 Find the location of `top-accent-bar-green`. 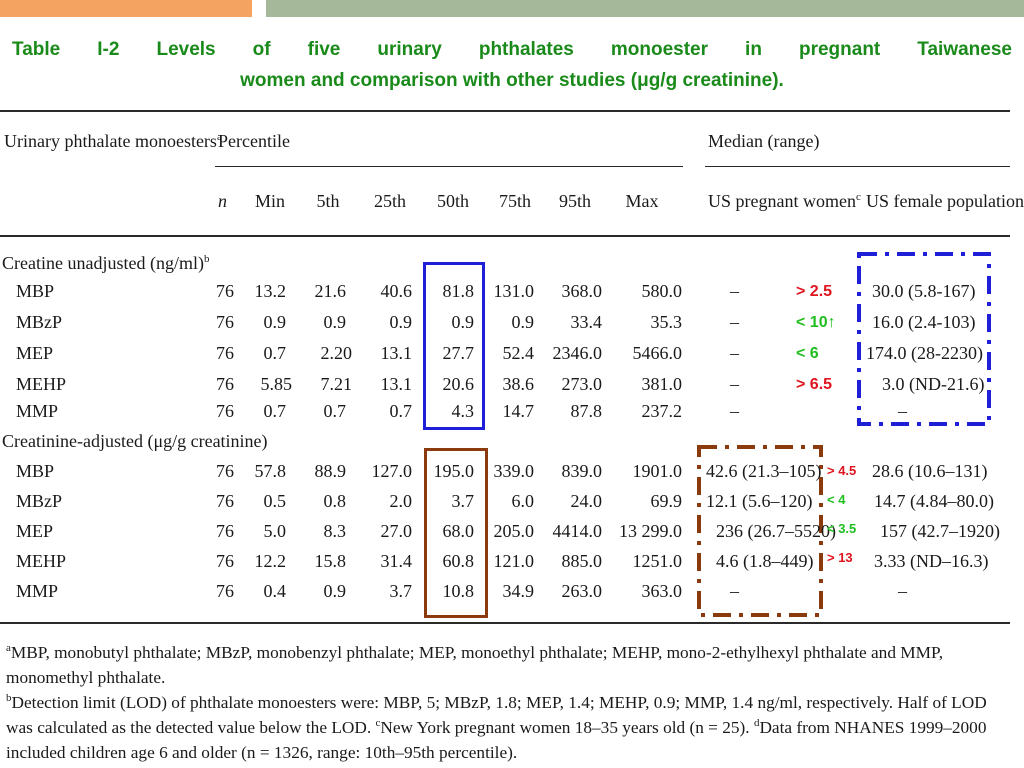

top-accent-bar-green is located at coordinates (645, 8).